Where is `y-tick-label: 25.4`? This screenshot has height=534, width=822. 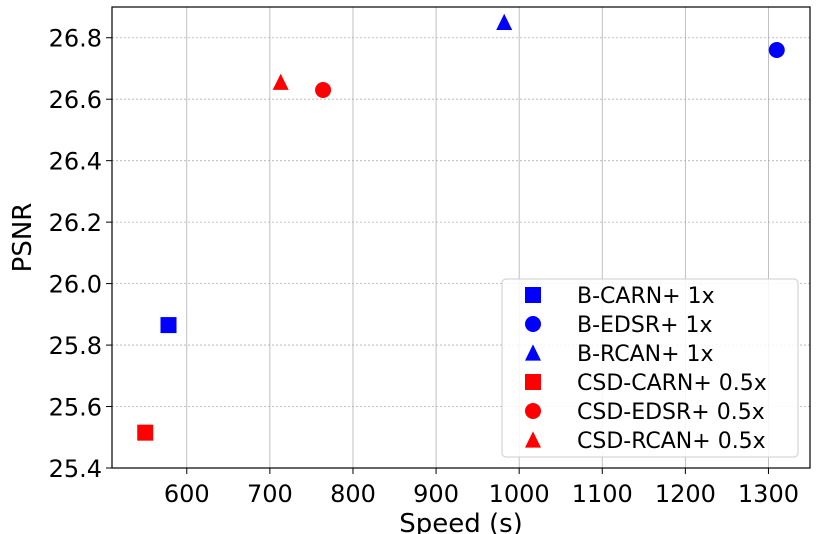
y-tick-label: 25.4 is located at coordinates (75, 469).